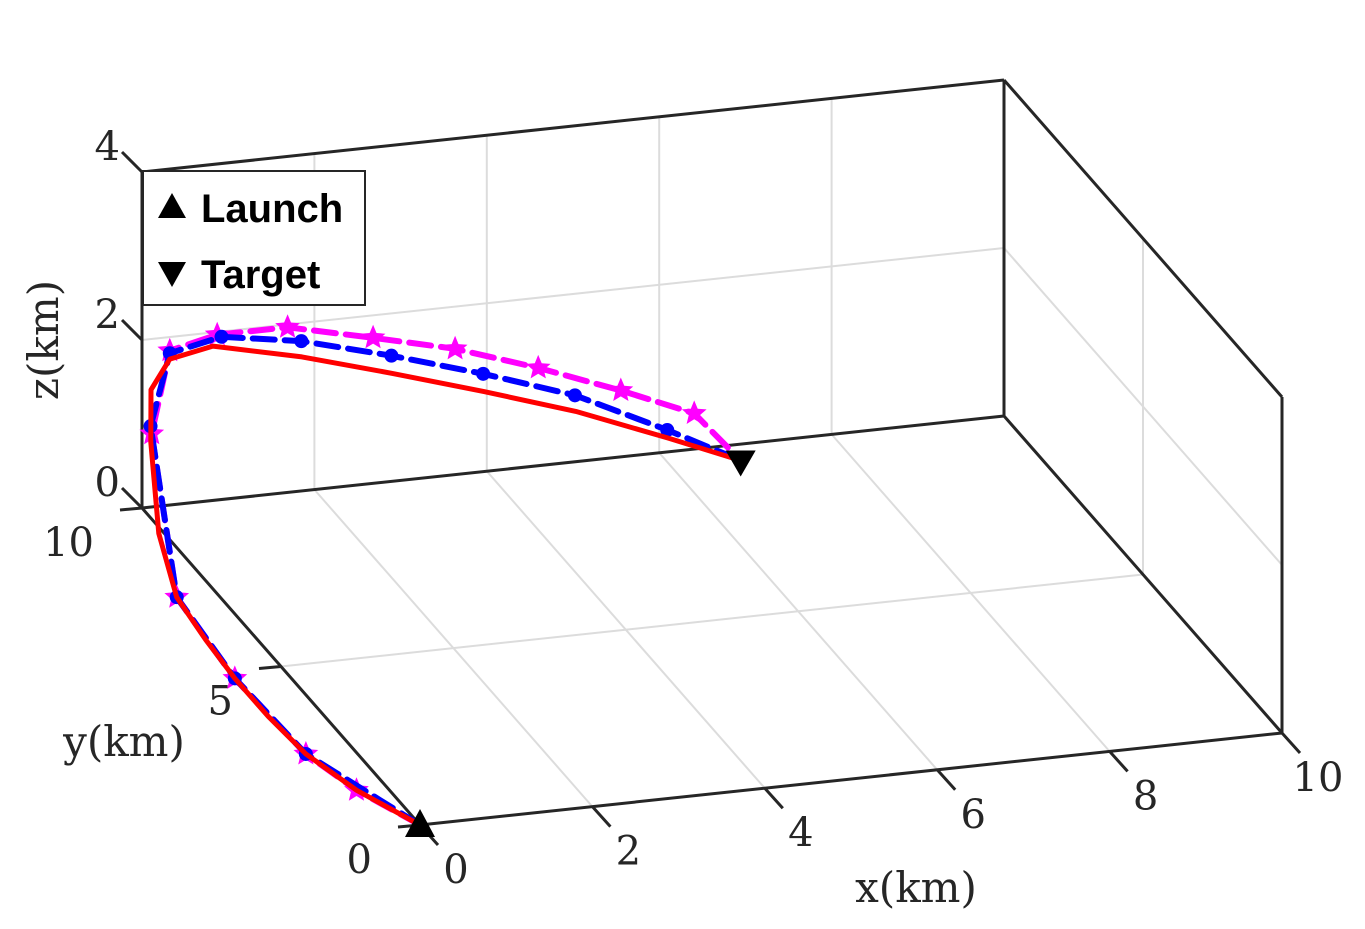  What do you see at coordinates (1143, 406) in the screenshot?
I see `right-grid-z` at bounding box center [1143, 406].